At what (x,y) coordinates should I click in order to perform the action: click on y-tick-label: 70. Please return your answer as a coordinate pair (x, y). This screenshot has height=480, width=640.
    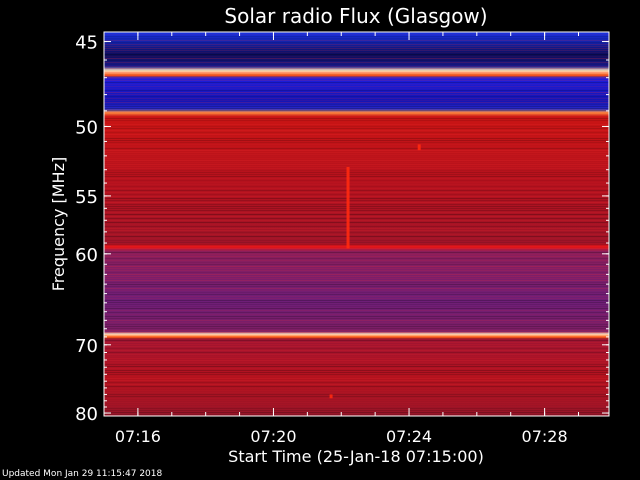
    Looking at the image, I should click on (86, 346).